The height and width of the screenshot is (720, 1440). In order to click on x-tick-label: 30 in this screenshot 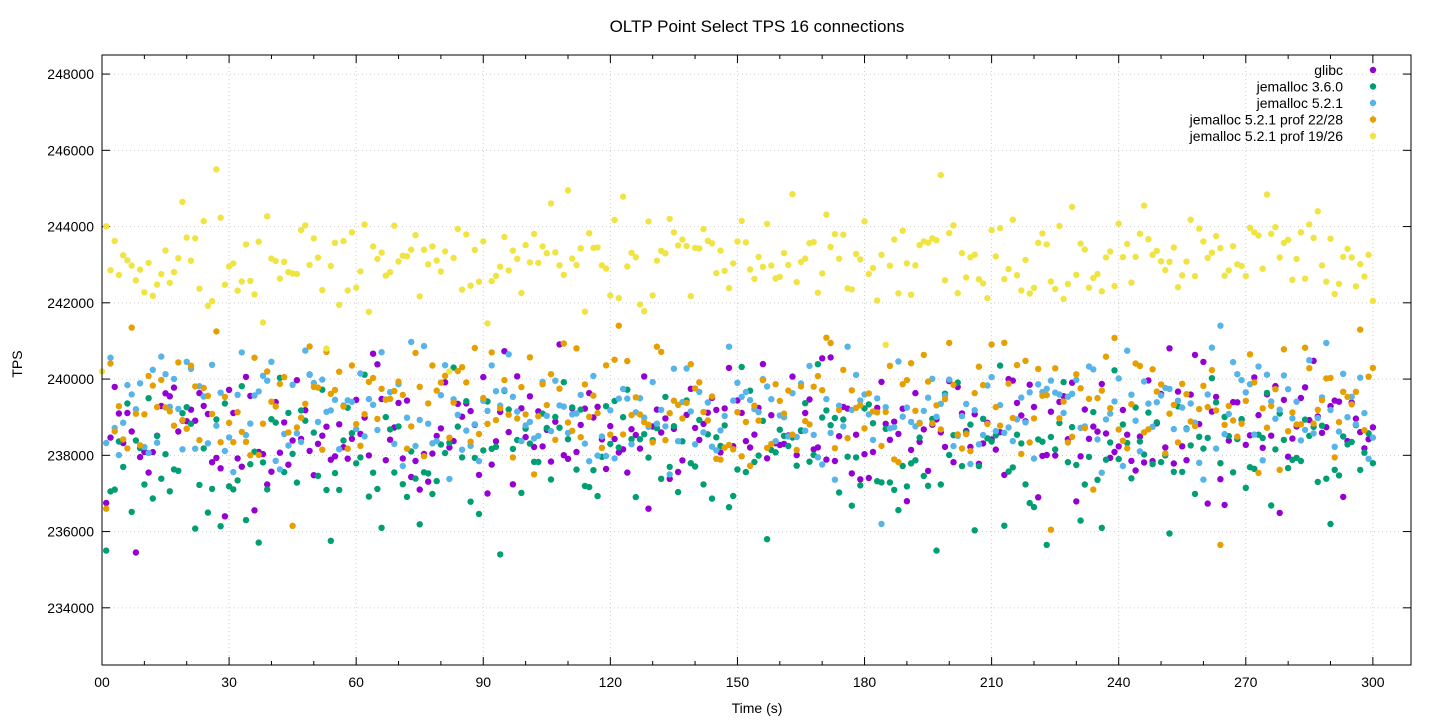, I will do `click(229, 682)`.